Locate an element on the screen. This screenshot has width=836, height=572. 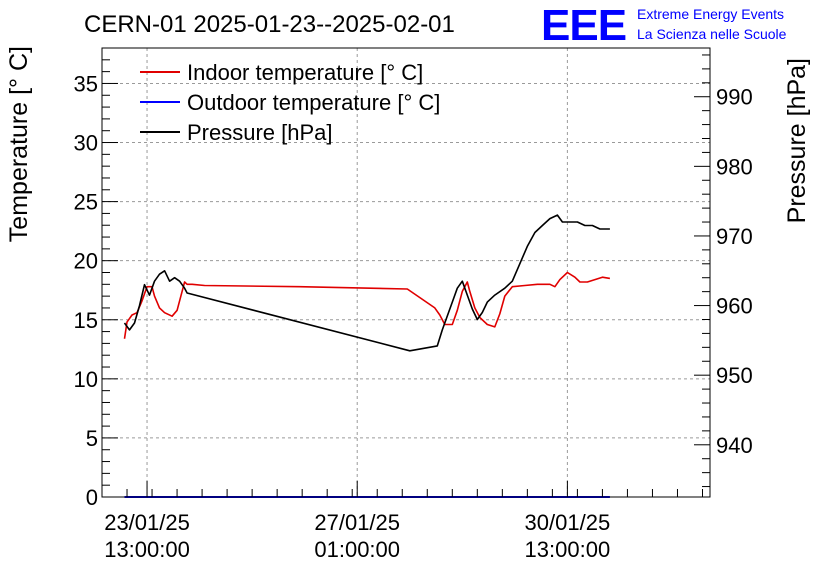
y-tick-label: 25 is located at coordinates (86, 202).